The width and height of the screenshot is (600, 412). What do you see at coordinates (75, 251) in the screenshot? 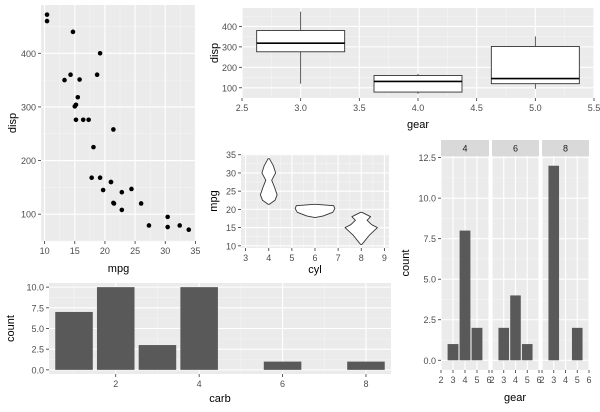
I see `x-tick-label: 15` at bounding box center [75, 251].